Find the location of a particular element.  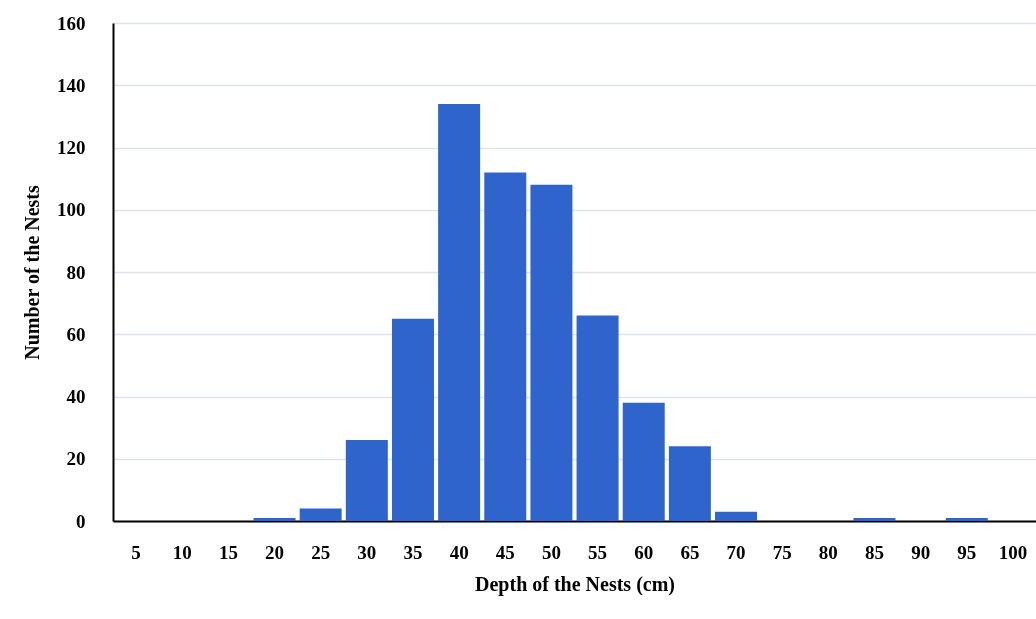

x-tick-label: 70 is located at coordinates (736, 552).